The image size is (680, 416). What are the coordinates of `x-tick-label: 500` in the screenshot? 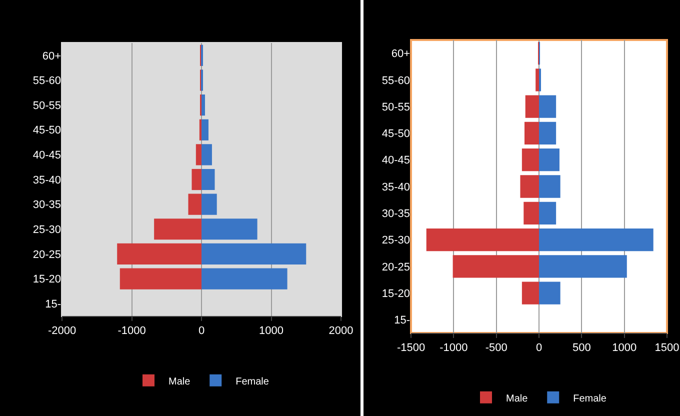 It's located at (581, 348).